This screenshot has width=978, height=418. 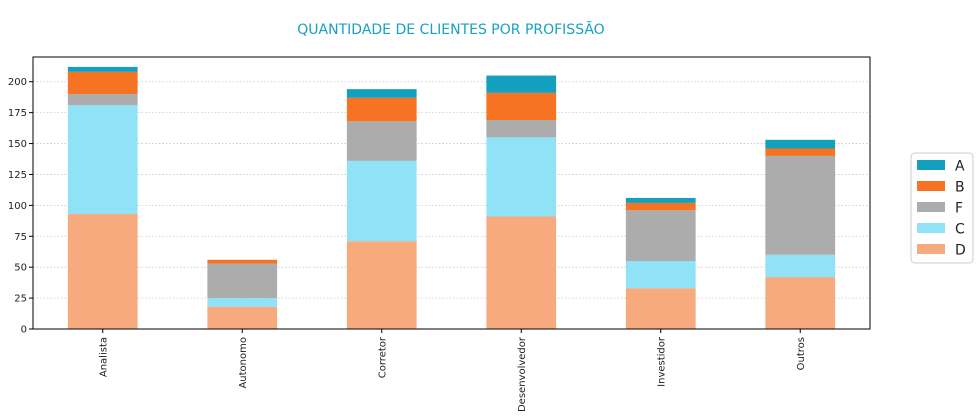 What do you see at coordinates (931, 186) in the screenshot?
I see `legend-swatch-b` at bounding box center [931, 186].